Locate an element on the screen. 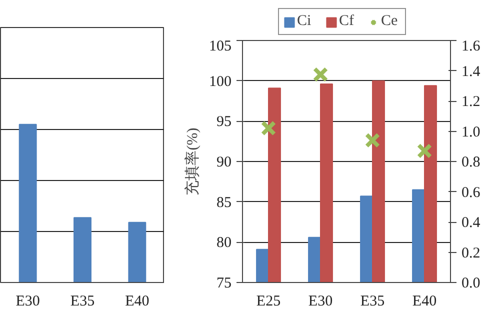 The width and height of the screenshot is (496, 328). y2-tick-label: 0.4 is located at coordinates (471, 223).